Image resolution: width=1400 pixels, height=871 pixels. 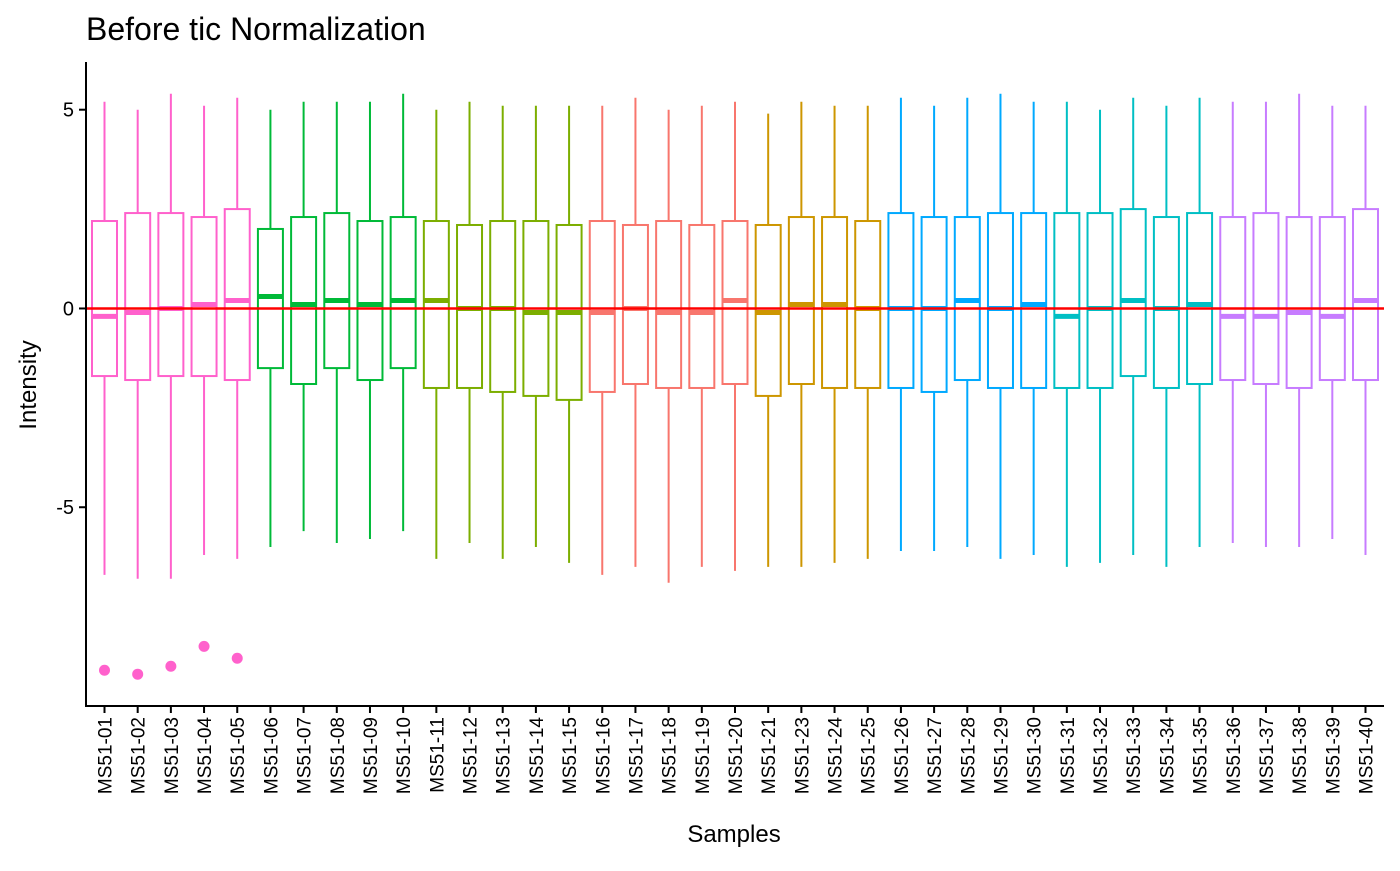 I want to click on y-tick-label: 0, so click(x=68, y=309).